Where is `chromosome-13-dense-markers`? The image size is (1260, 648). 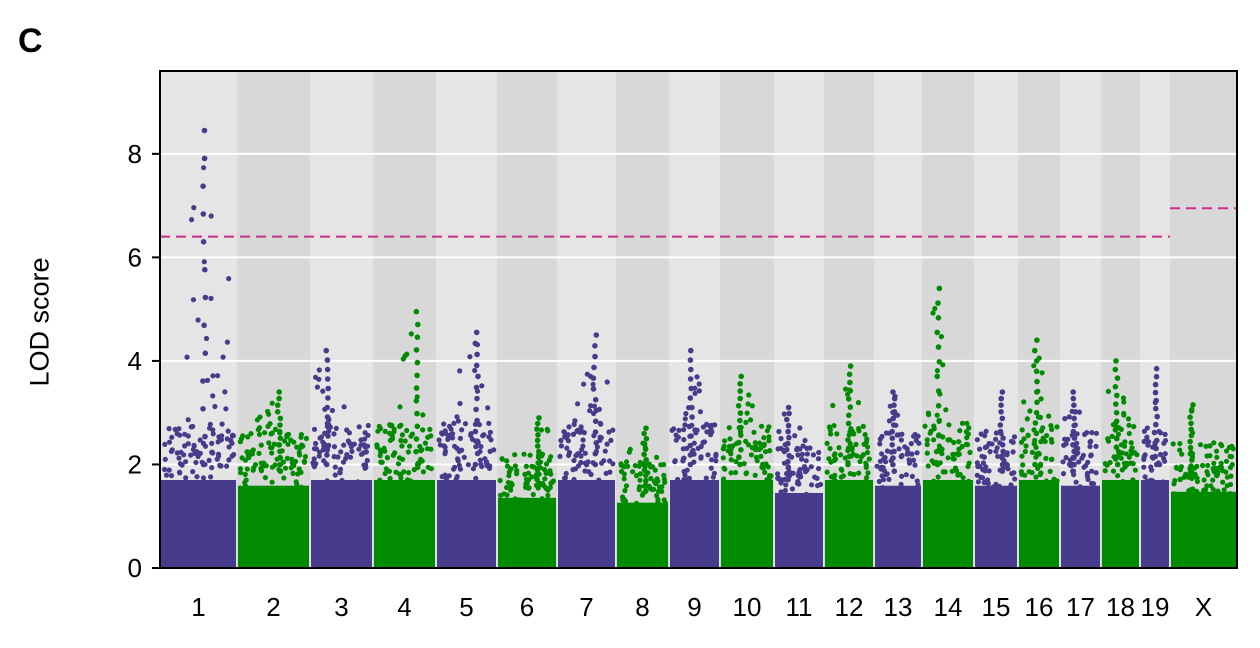 chromosome-13-dense-markers is located at coordinates (898, 526).